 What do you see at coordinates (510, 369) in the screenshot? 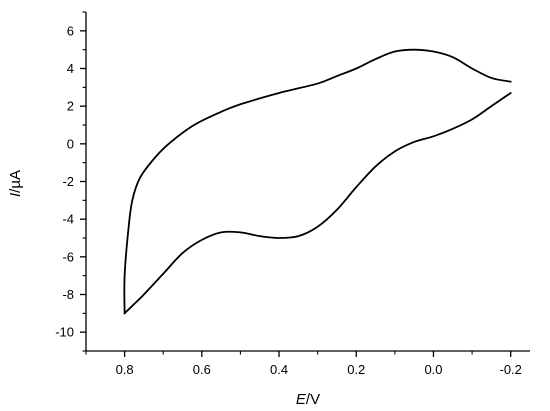
I see `x-tick-label: -0.2` at bounding box center [510, 369].